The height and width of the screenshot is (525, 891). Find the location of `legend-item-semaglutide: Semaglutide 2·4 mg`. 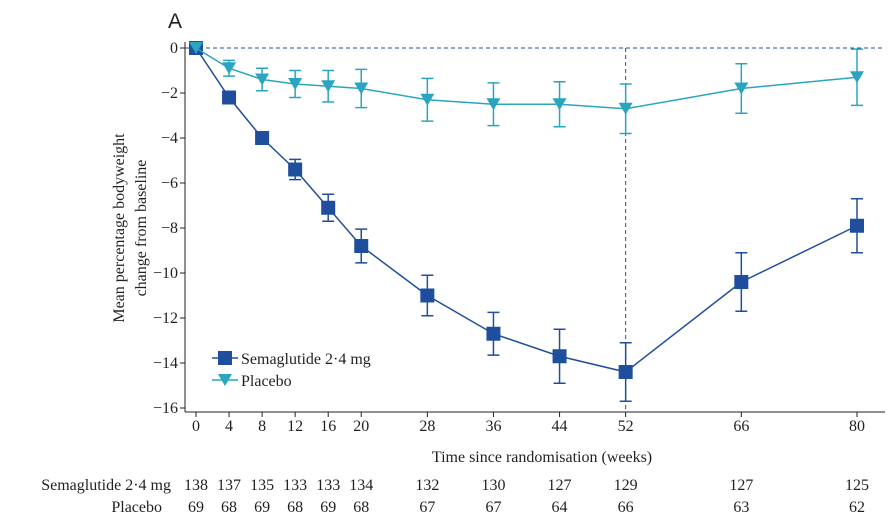

legend-item-semaglutide: Semaglutide 2·4 mg is located at coordinates (291, 359).